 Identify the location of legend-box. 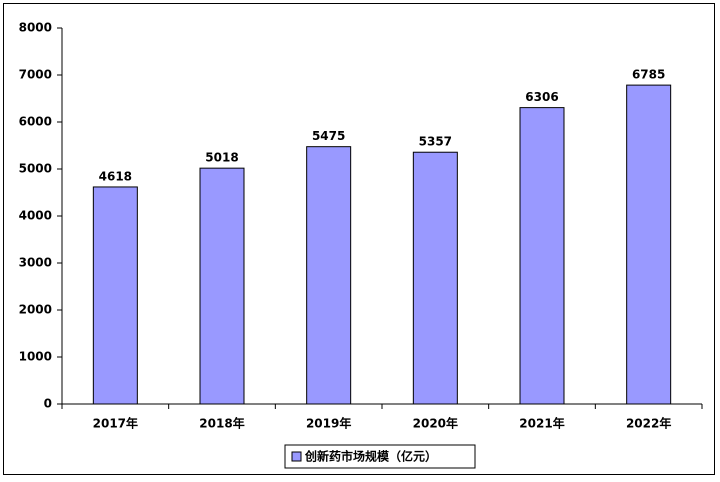
(380, 456).